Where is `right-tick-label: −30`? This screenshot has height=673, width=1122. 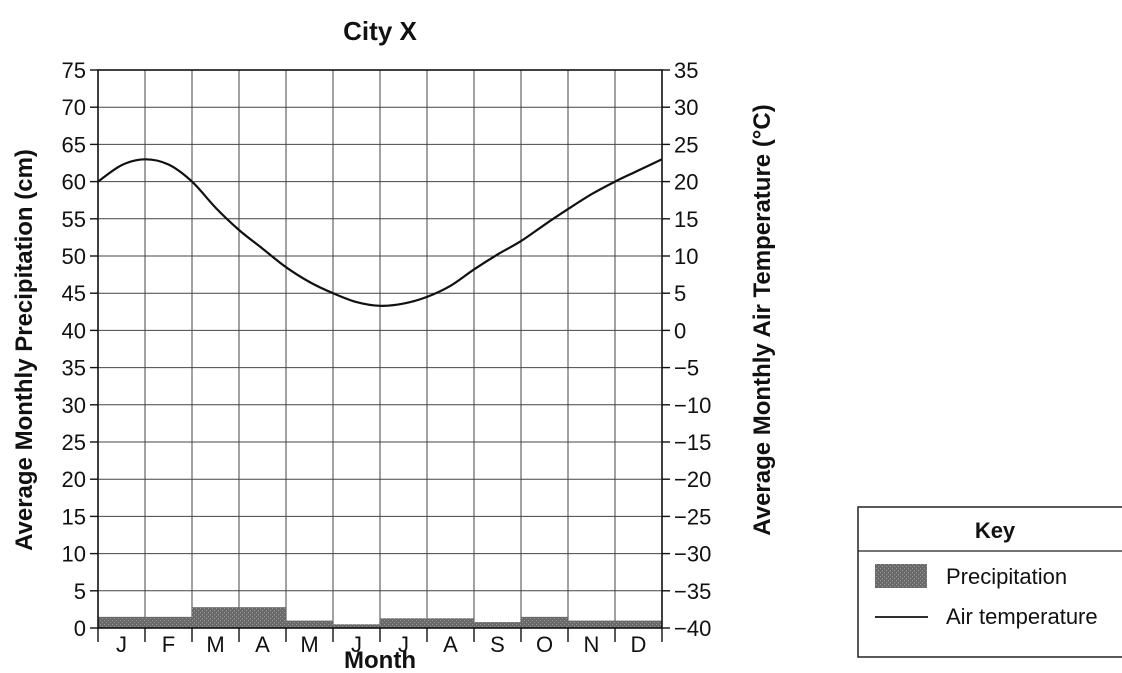
right-tick-label: −30 is located at coordinates (692, 554).